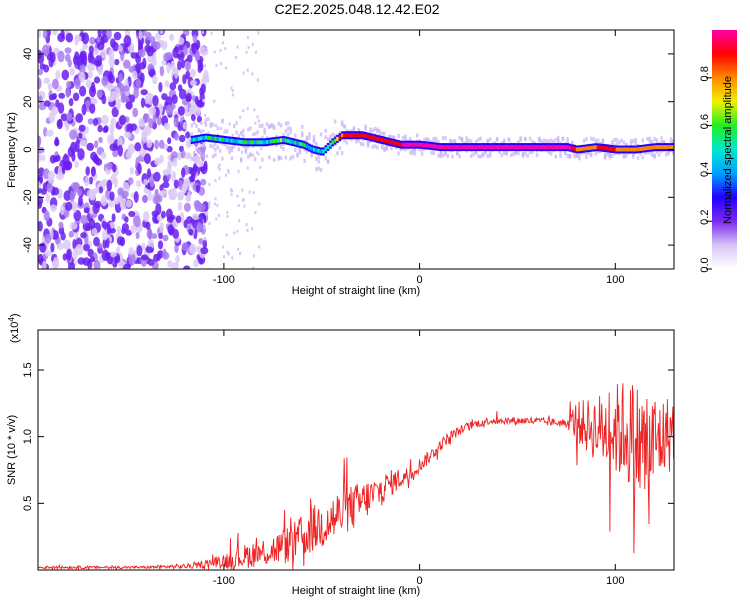 The image size is (750, 600). I want to click on y-tick-label: -40, so click(28, 245).